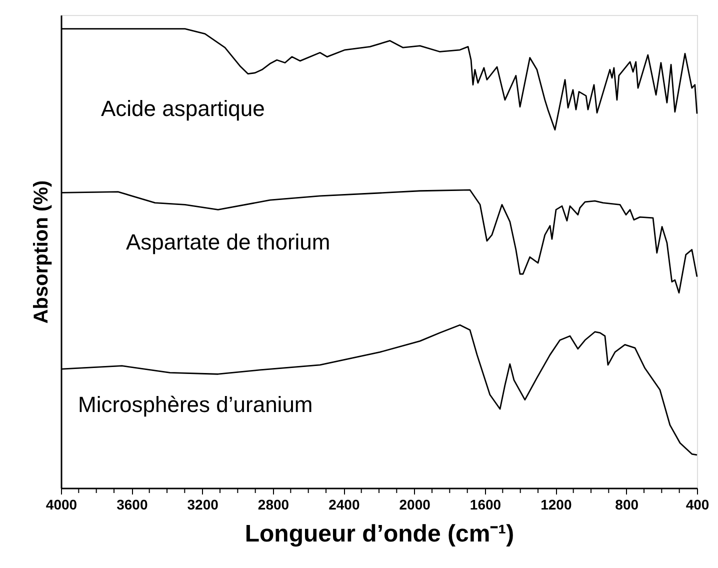 The width and height of the screenshot is (718, 568). I want to click on series-label: Microsphères d’uranium, so click(195, 405).